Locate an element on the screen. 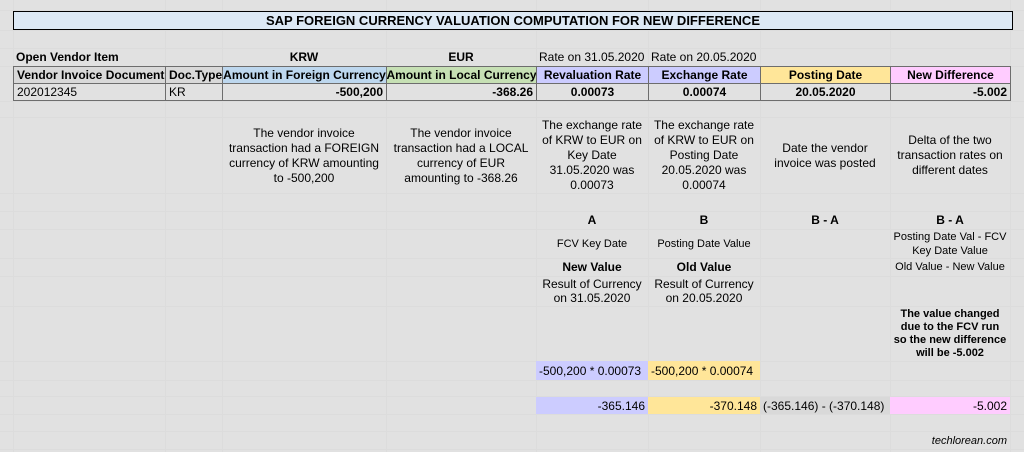  result-key-date: -365.146 is located at coordinates (592, 405).